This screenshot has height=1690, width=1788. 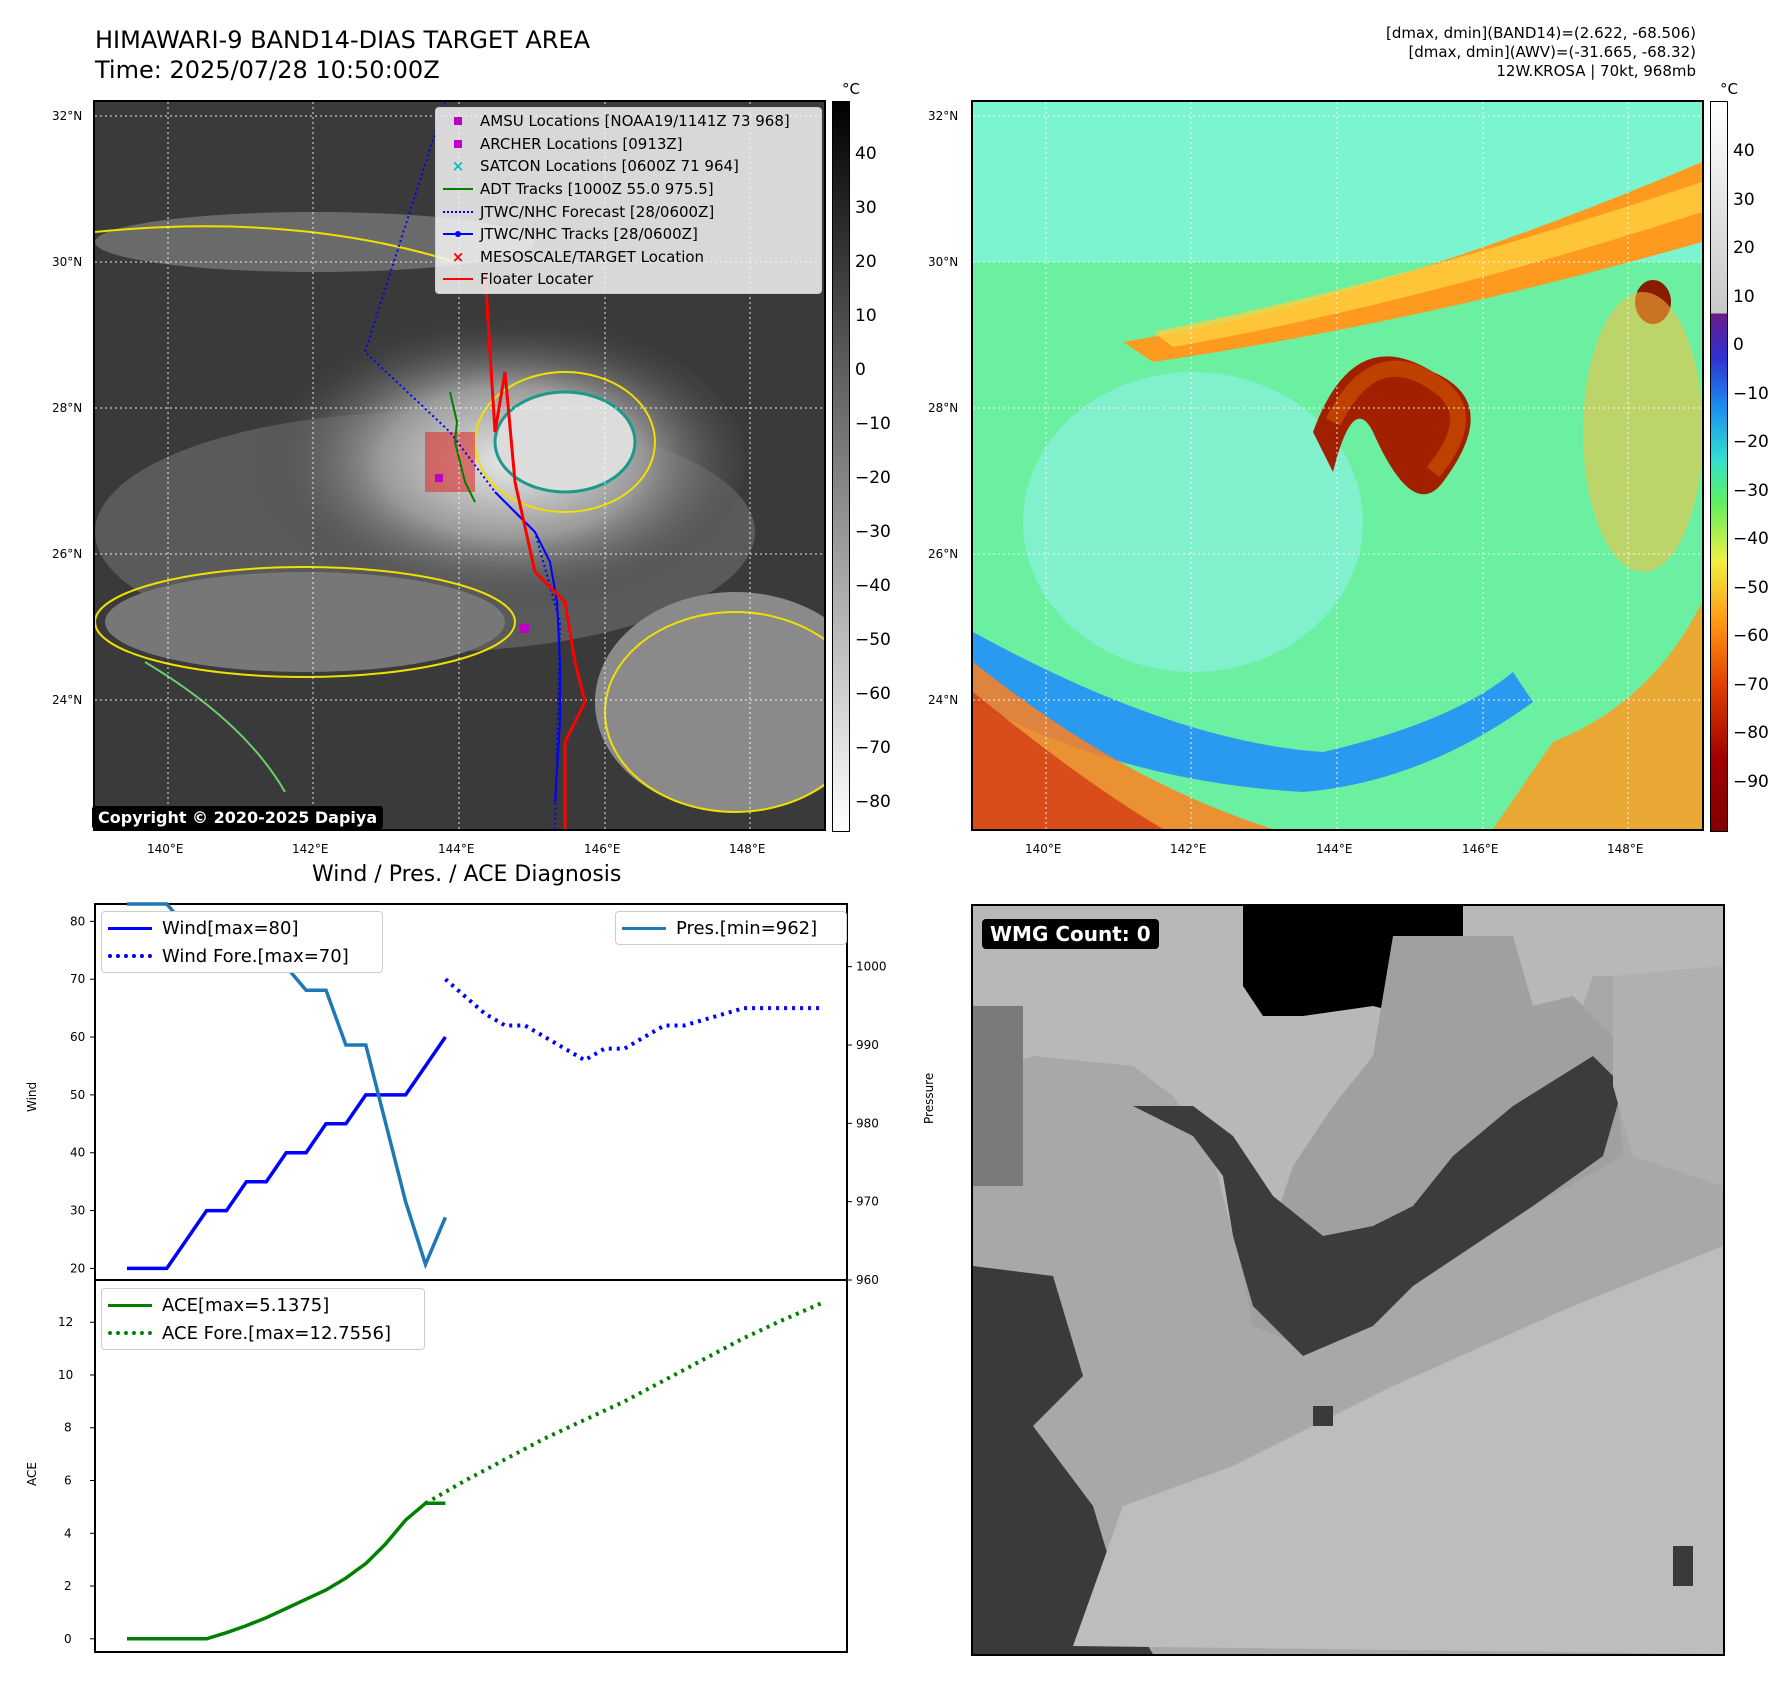 I want to click on ir-colorbar-label: −60, so click(x=873, y=694).